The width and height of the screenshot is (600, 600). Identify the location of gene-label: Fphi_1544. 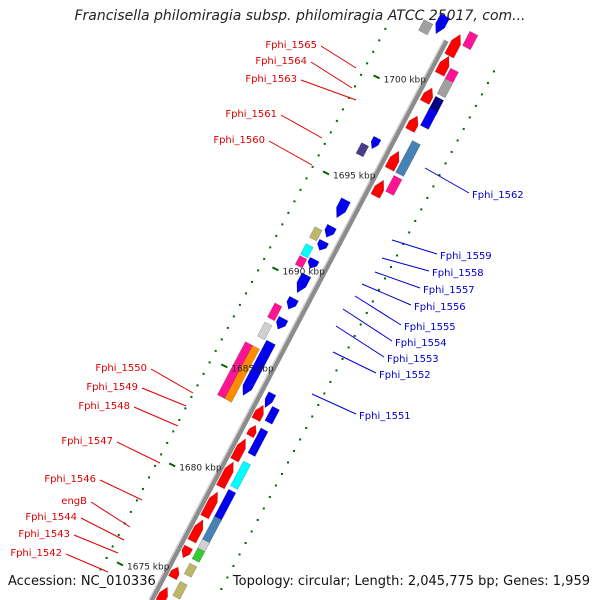
(51, 517).